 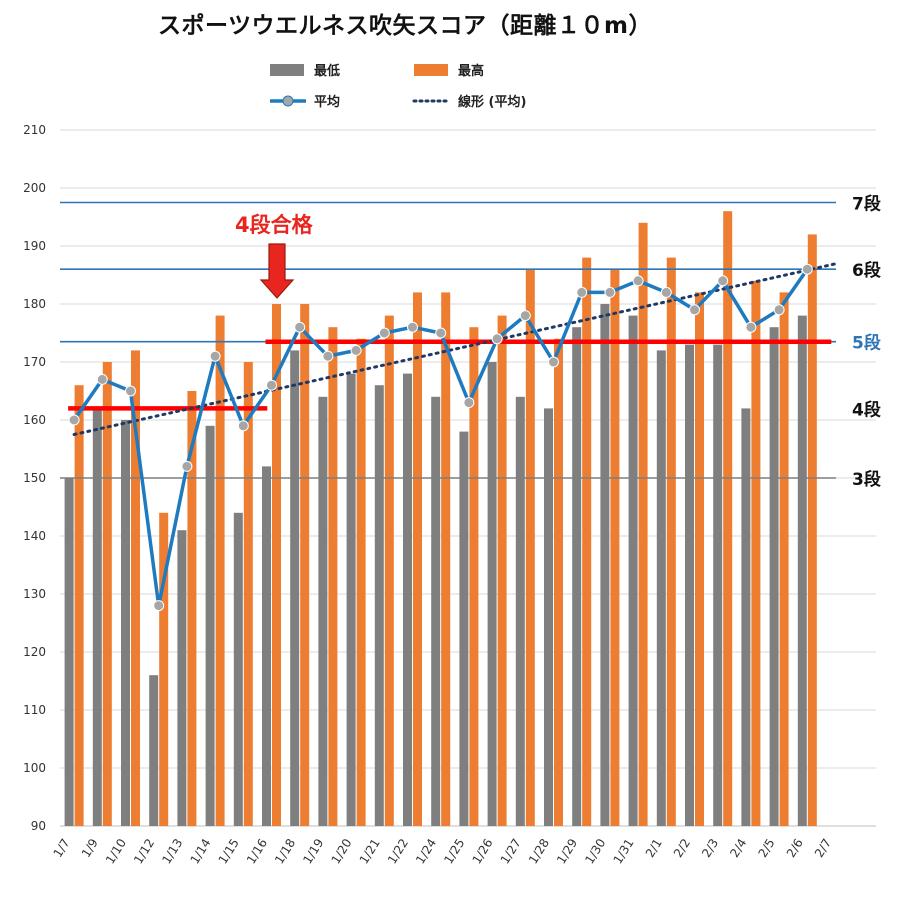 I want to click on y-tick-label: 200, so click(x=34, y=188).